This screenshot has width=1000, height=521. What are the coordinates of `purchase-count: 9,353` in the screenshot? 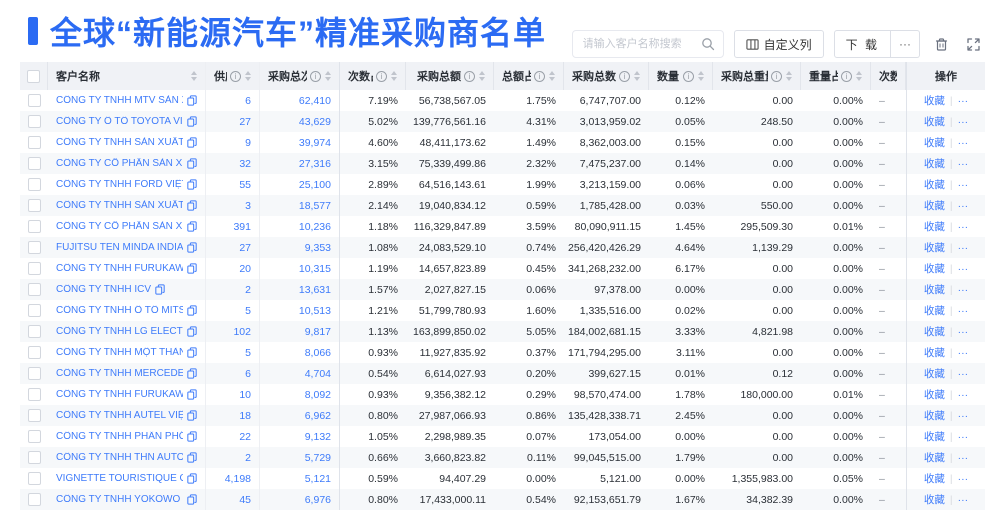 It's located at (300, 247).